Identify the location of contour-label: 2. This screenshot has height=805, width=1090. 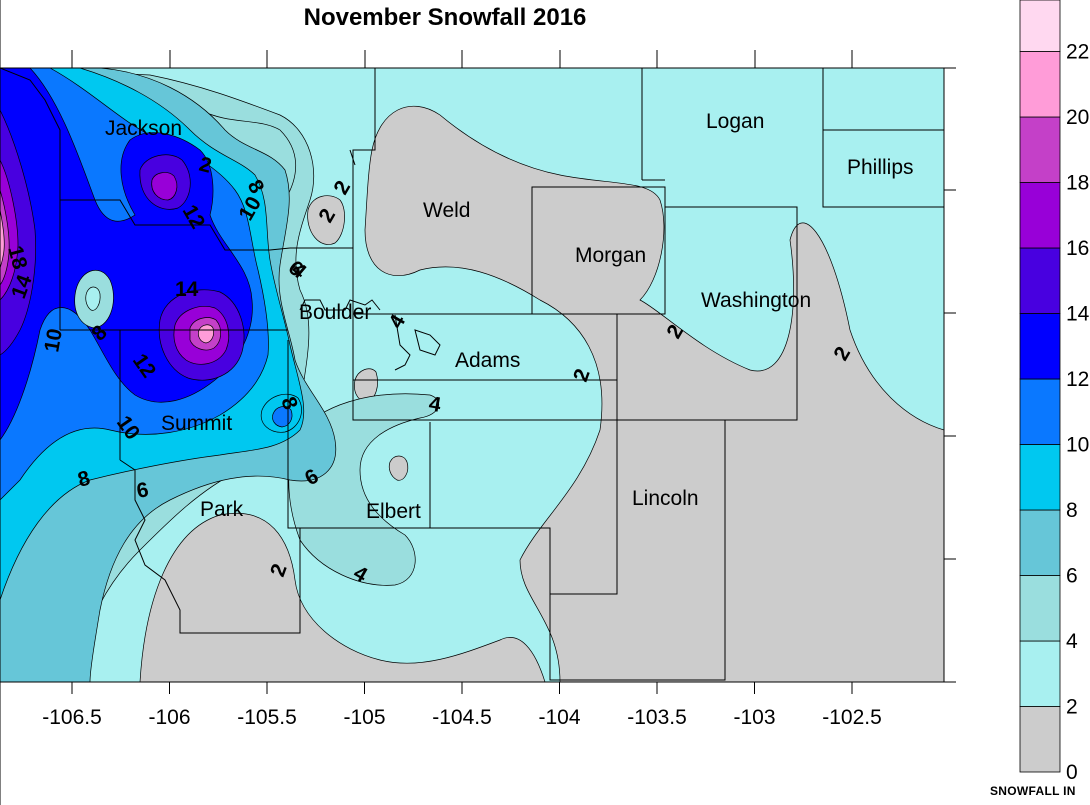
(205, 165).